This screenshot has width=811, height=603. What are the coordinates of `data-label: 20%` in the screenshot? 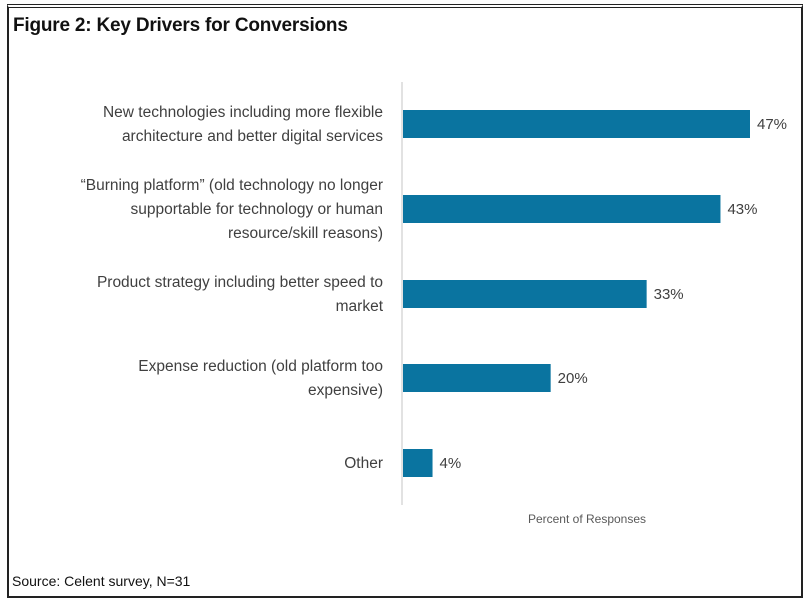 It's located at (573, 378).